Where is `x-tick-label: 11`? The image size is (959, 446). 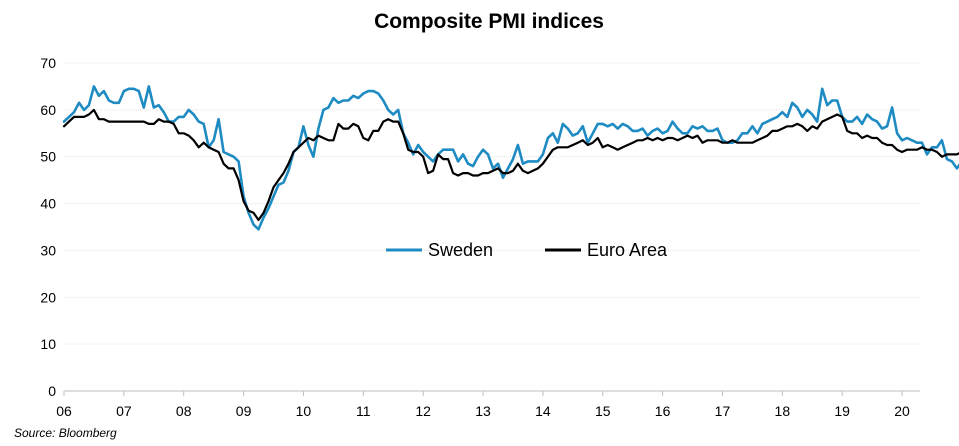 x-tick-label: 11 is located at coordinates (363, 411).